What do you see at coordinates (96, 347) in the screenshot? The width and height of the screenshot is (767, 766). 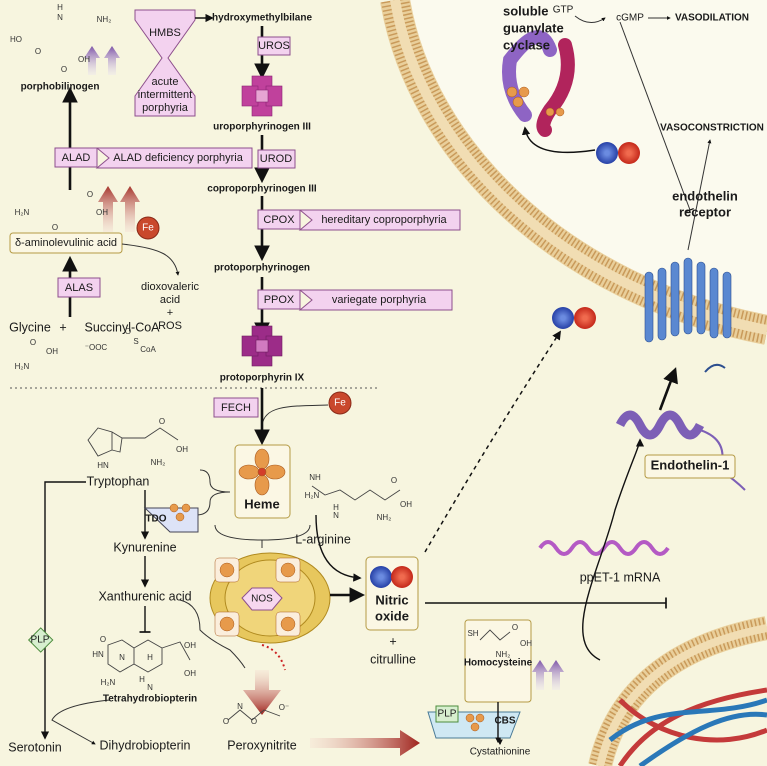 I see `atom-label: ⁻OOC` at bounding box center [96, 347].